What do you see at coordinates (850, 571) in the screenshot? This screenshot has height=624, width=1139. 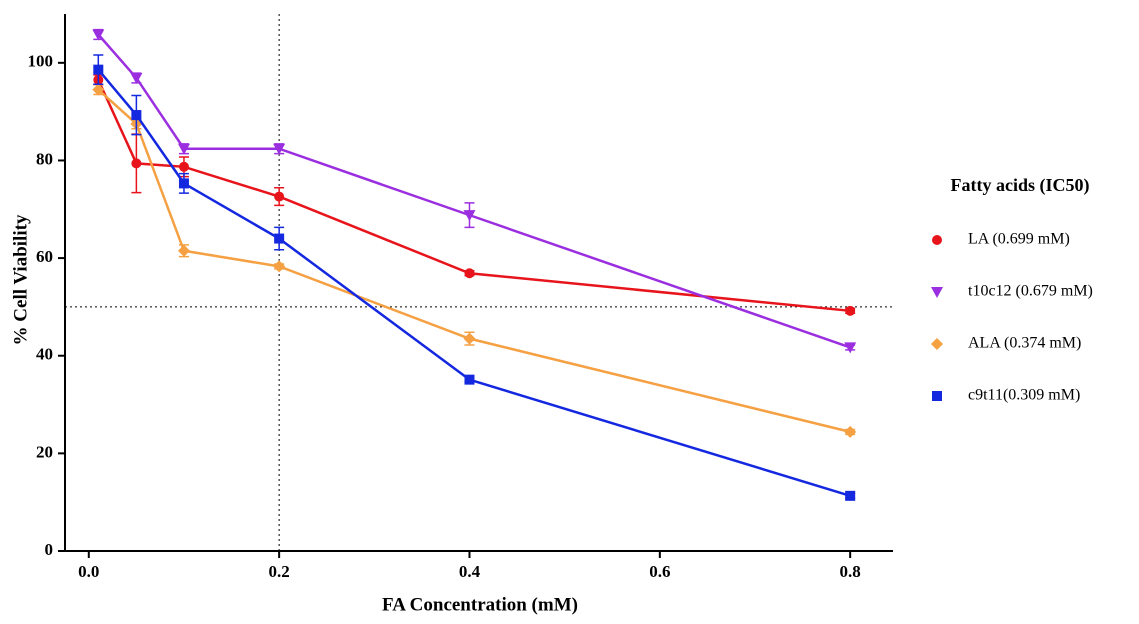 I see `x-tick-label: 0.8` at bounding box center [850, 571].